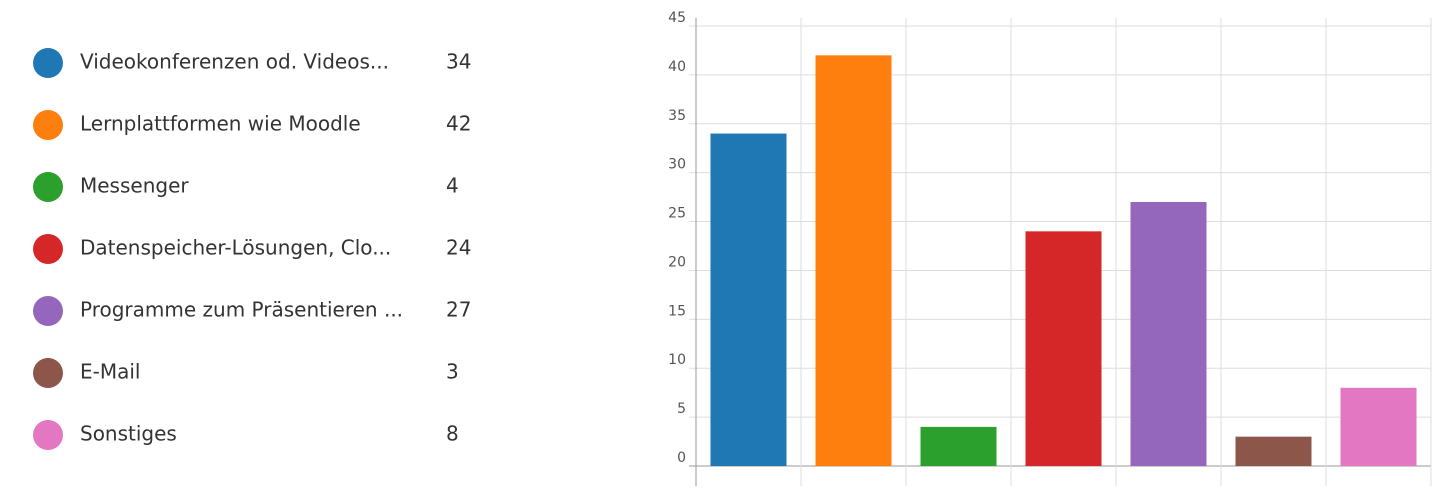  I want to click on y-tick-label: 25, so click(677, 214).